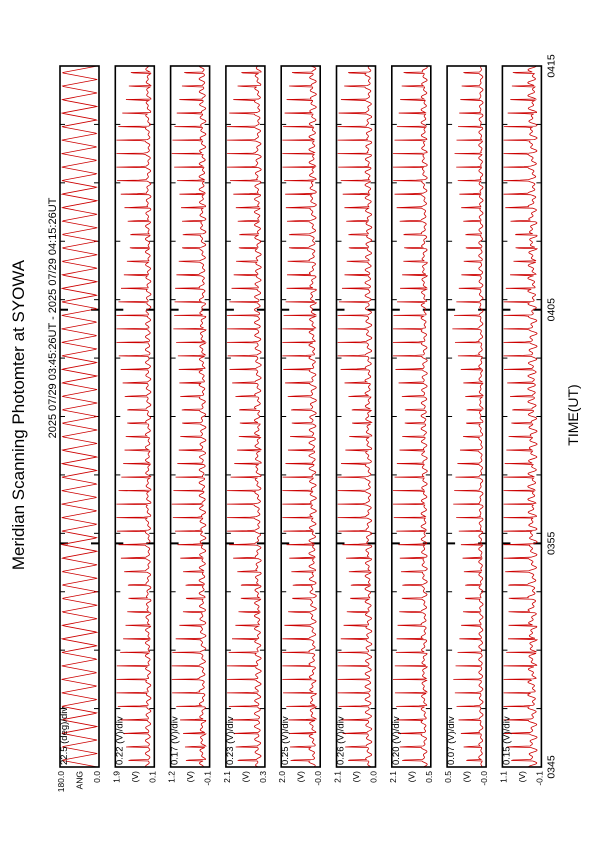  What do you see at coordinates (119, 740) in the screenshot?
I see `scale-label: 0.22 (V)/div` at bounding box center [119, 740].